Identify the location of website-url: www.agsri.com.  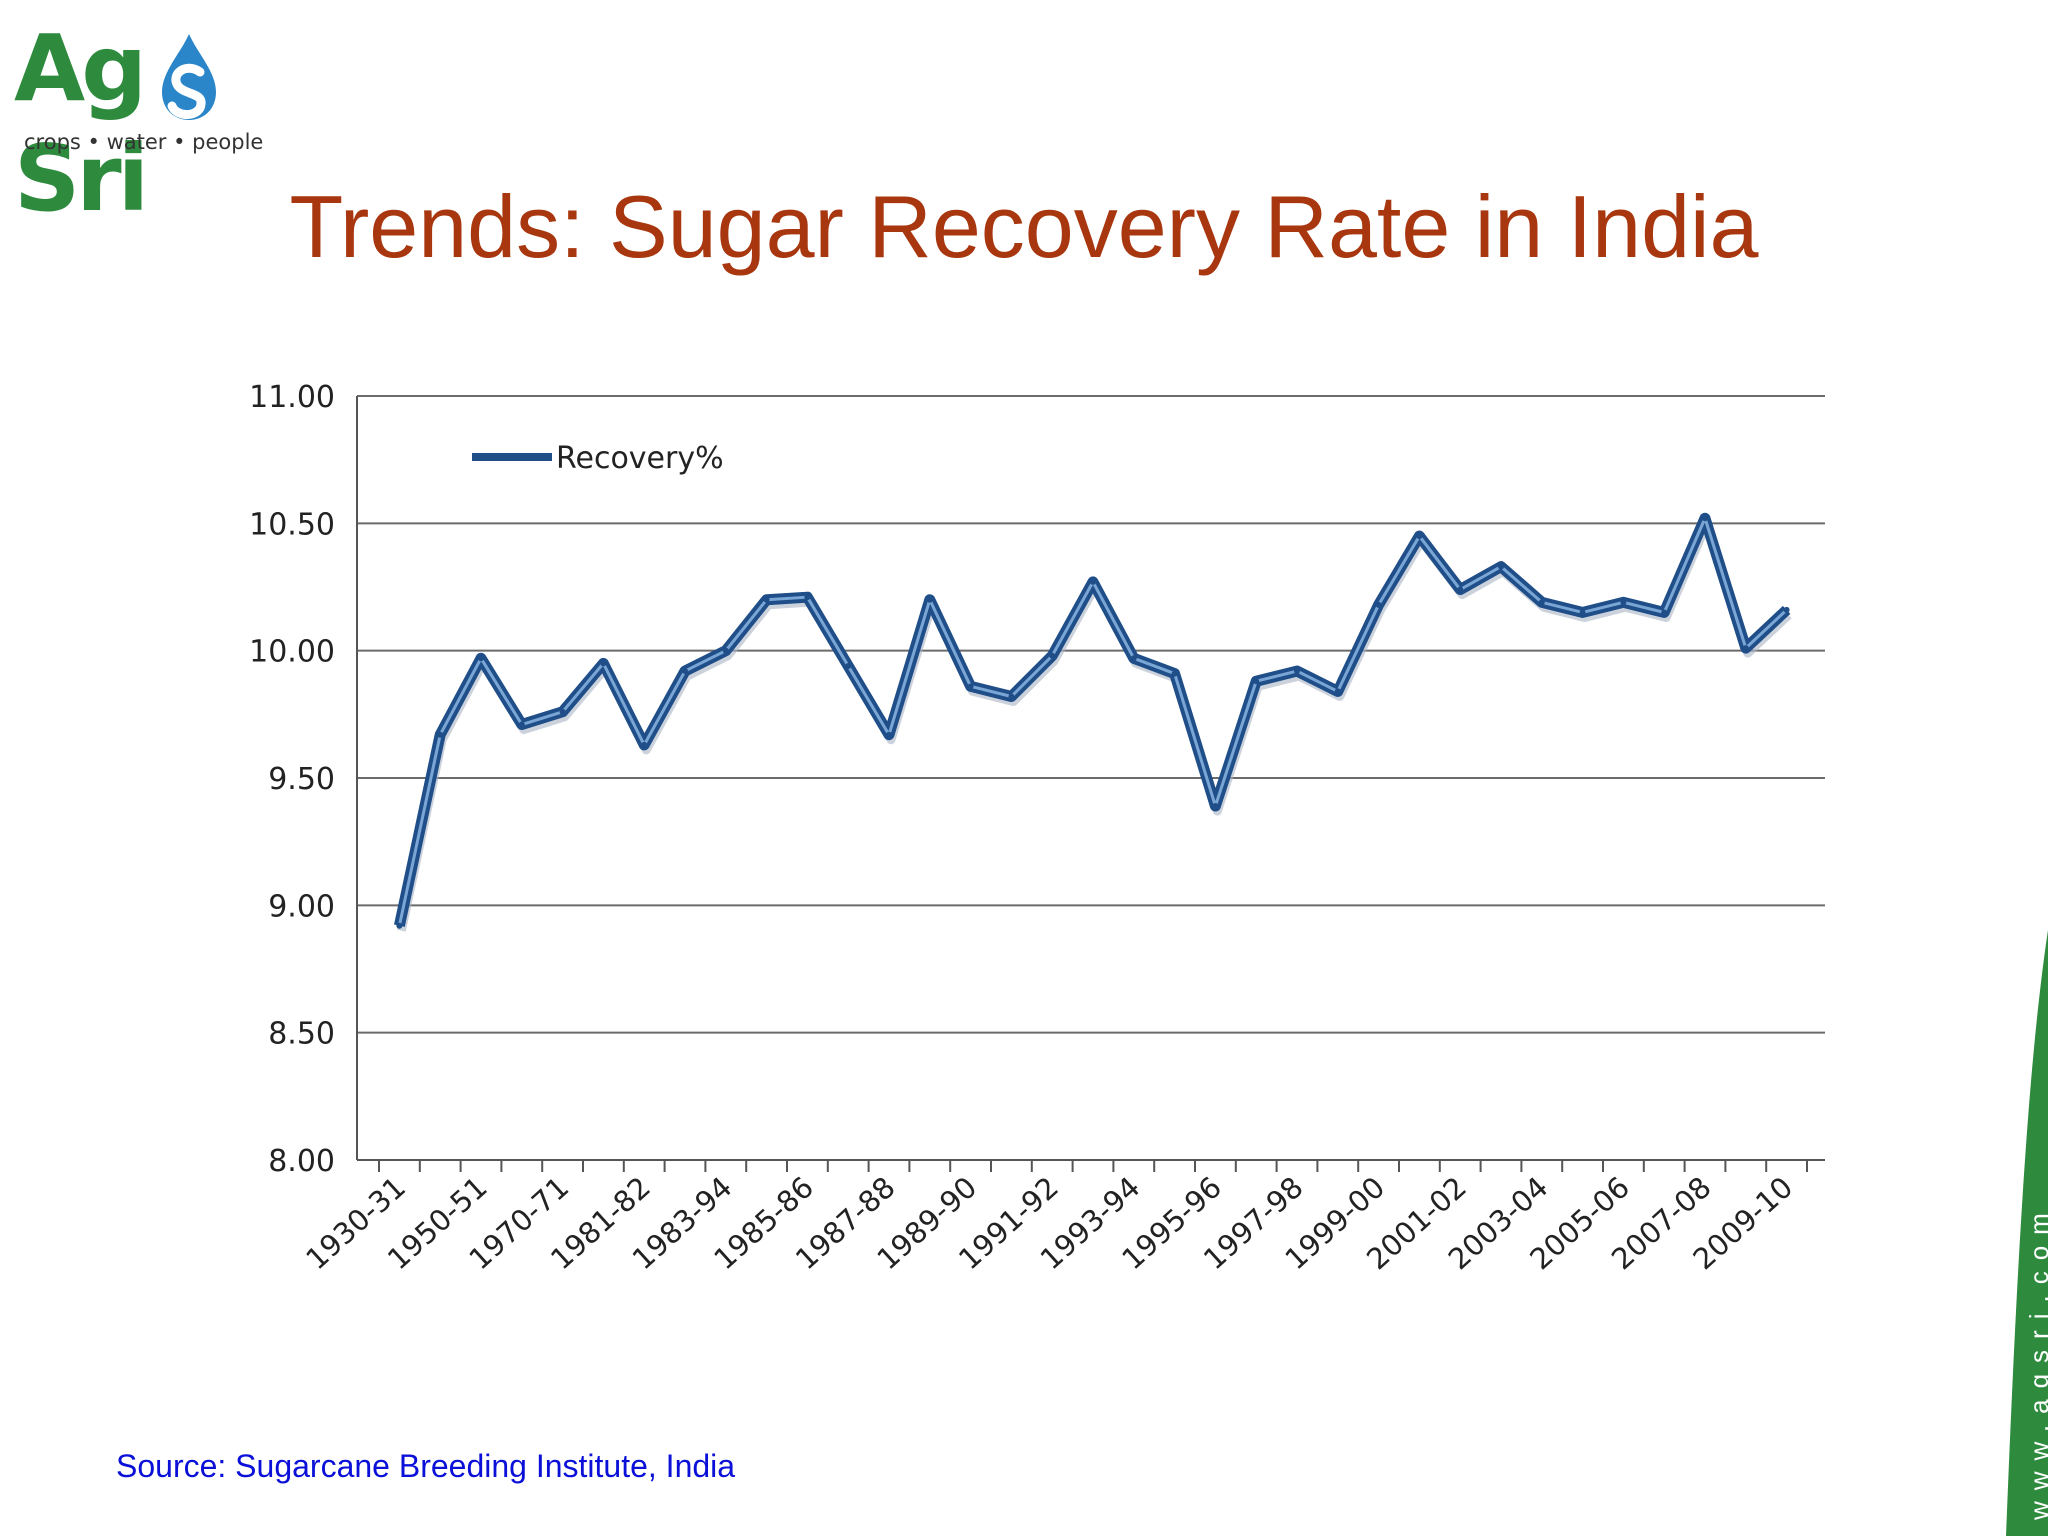
(2036, 1361).